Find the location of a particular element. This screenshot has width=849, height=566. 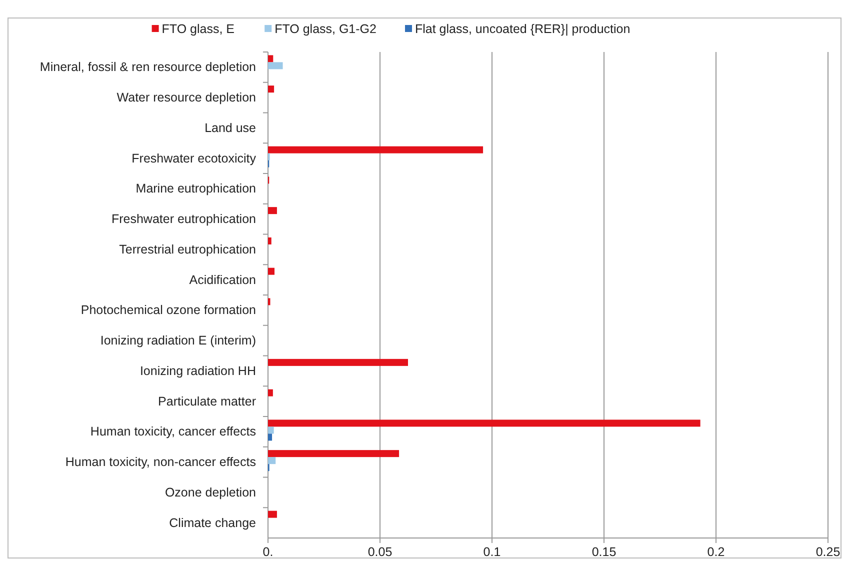

x-tick-label: 0.1 is located at coordinates (492, 552).